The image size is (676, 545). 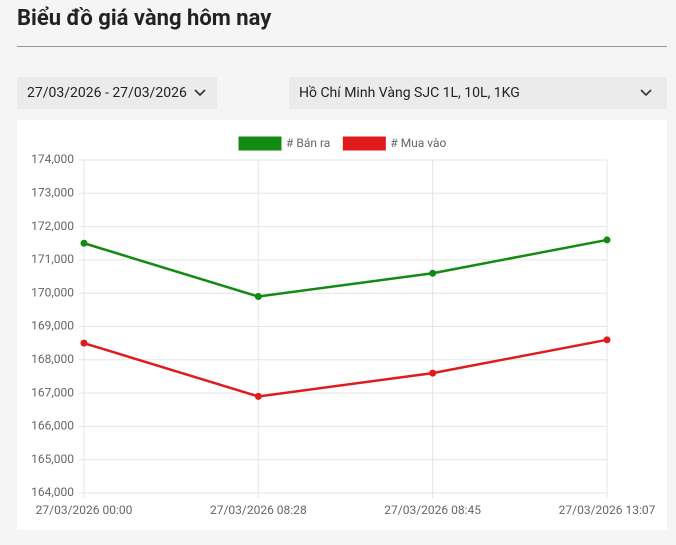 I want to click on y-tick-label: 172,000, so click(x=52, y=226).